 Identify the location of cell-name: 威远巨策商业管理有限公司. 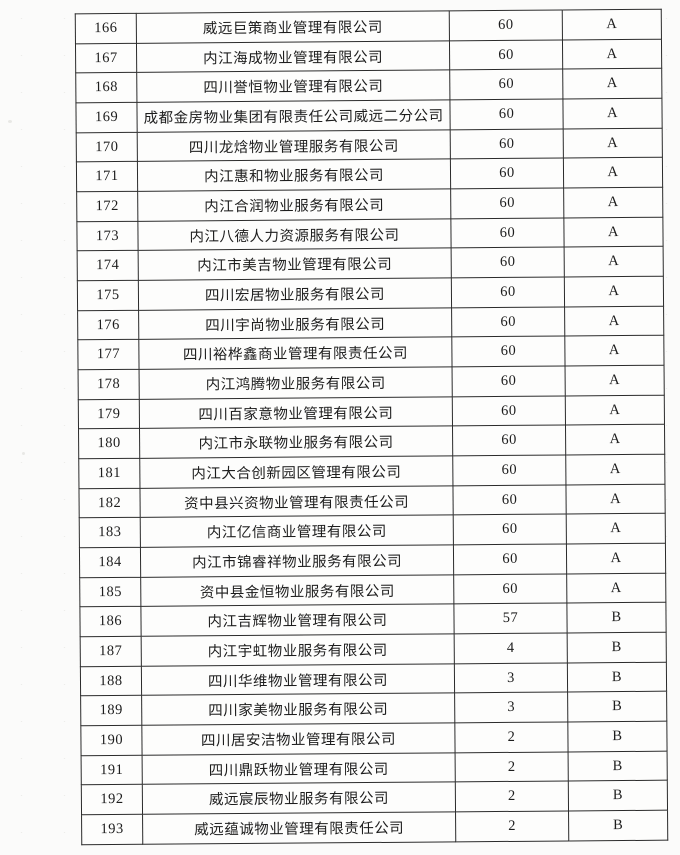
(293, 27).